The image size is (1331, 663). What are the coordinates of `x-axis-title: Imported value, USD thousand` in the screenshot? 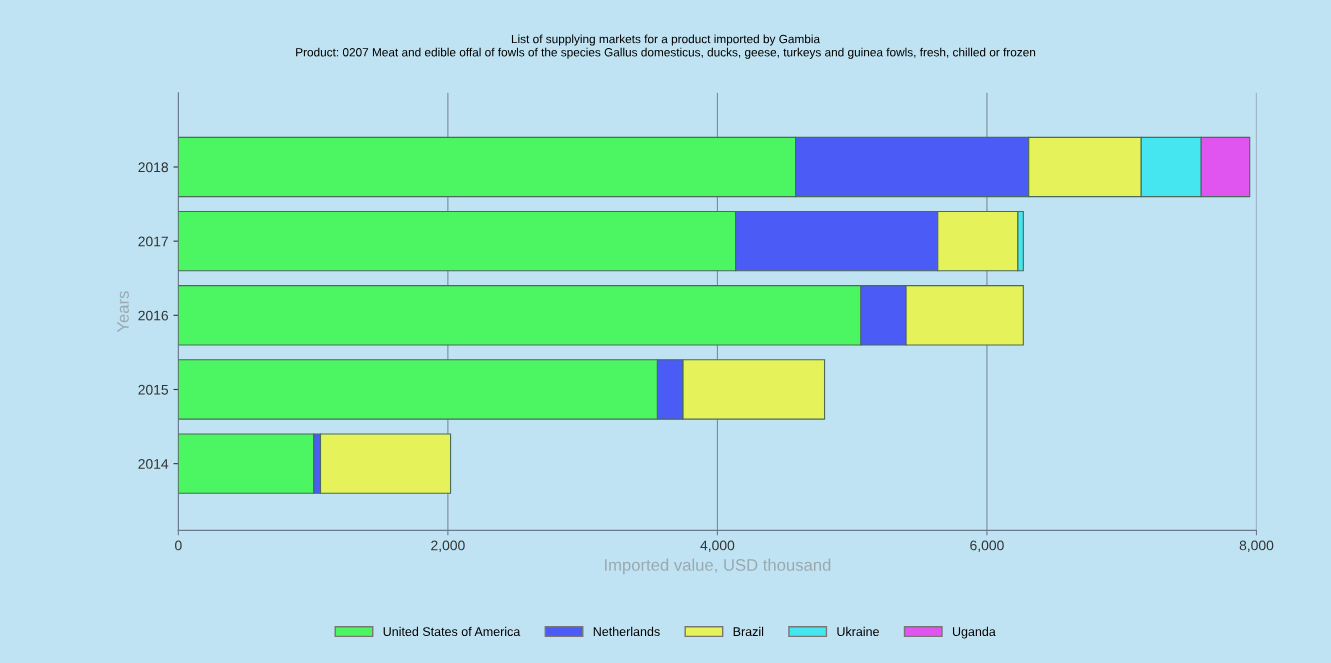 It's located at (718, 566).